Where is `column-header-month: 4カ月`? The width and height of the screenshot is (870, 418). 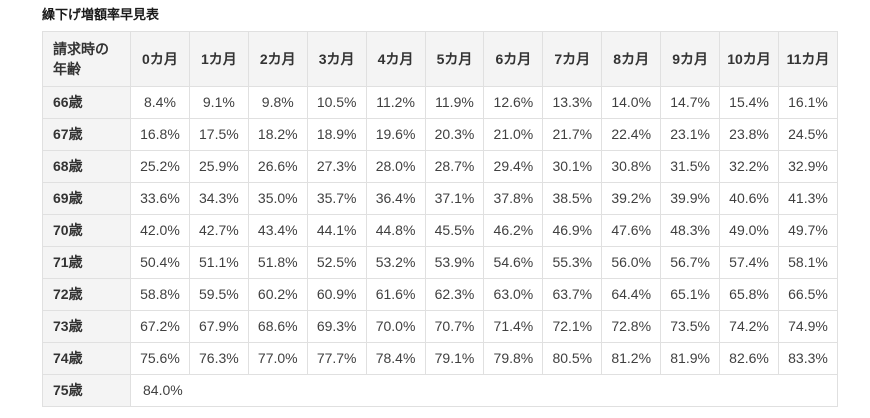 column-header-month: 4カ月 is located at coordinates (395, 59).